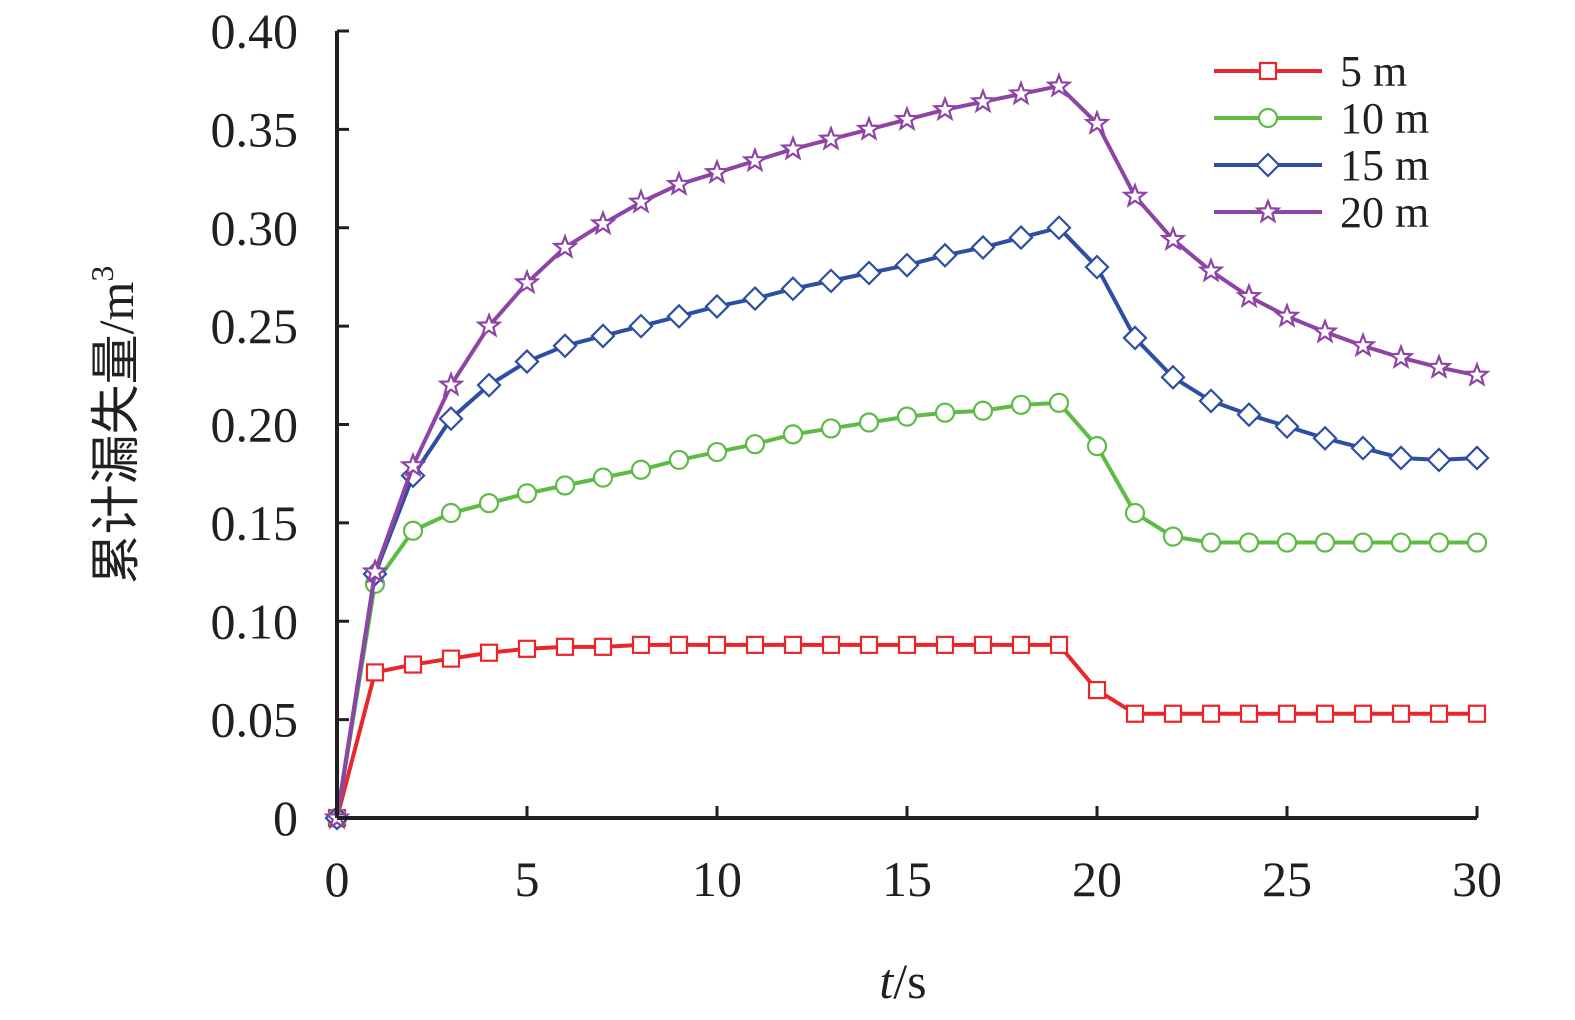 This screenshot has height=1020, width=1575. Describe the element at coordinates (255, 129) in the screenshot. I see `y-tick-label: 0.35` at that location.